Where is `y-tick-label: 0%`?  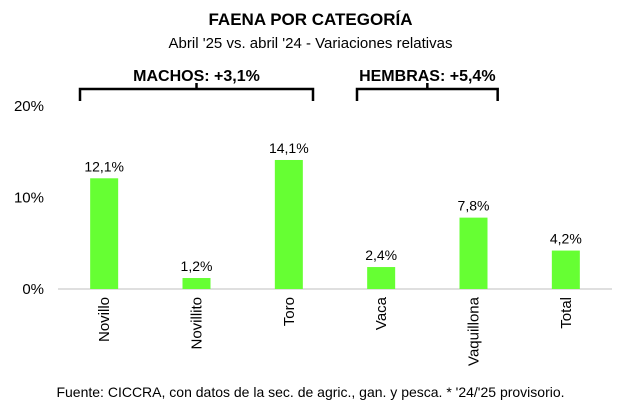 y-tick-label: 0% is located at coordinates (33, 289).